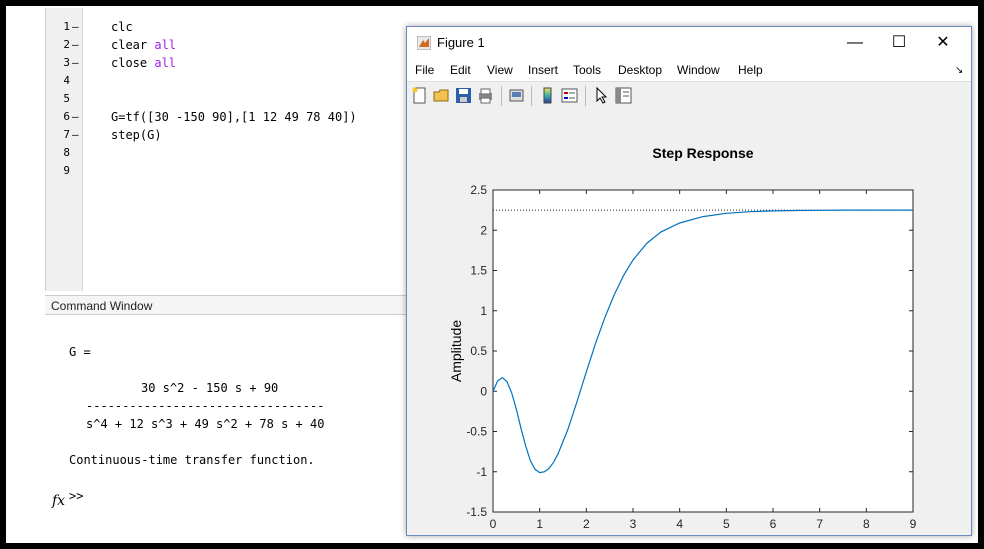 The height and width of the screenshot is (549, 984). I want to click on x-tick-label: 2, so click(586, 524).